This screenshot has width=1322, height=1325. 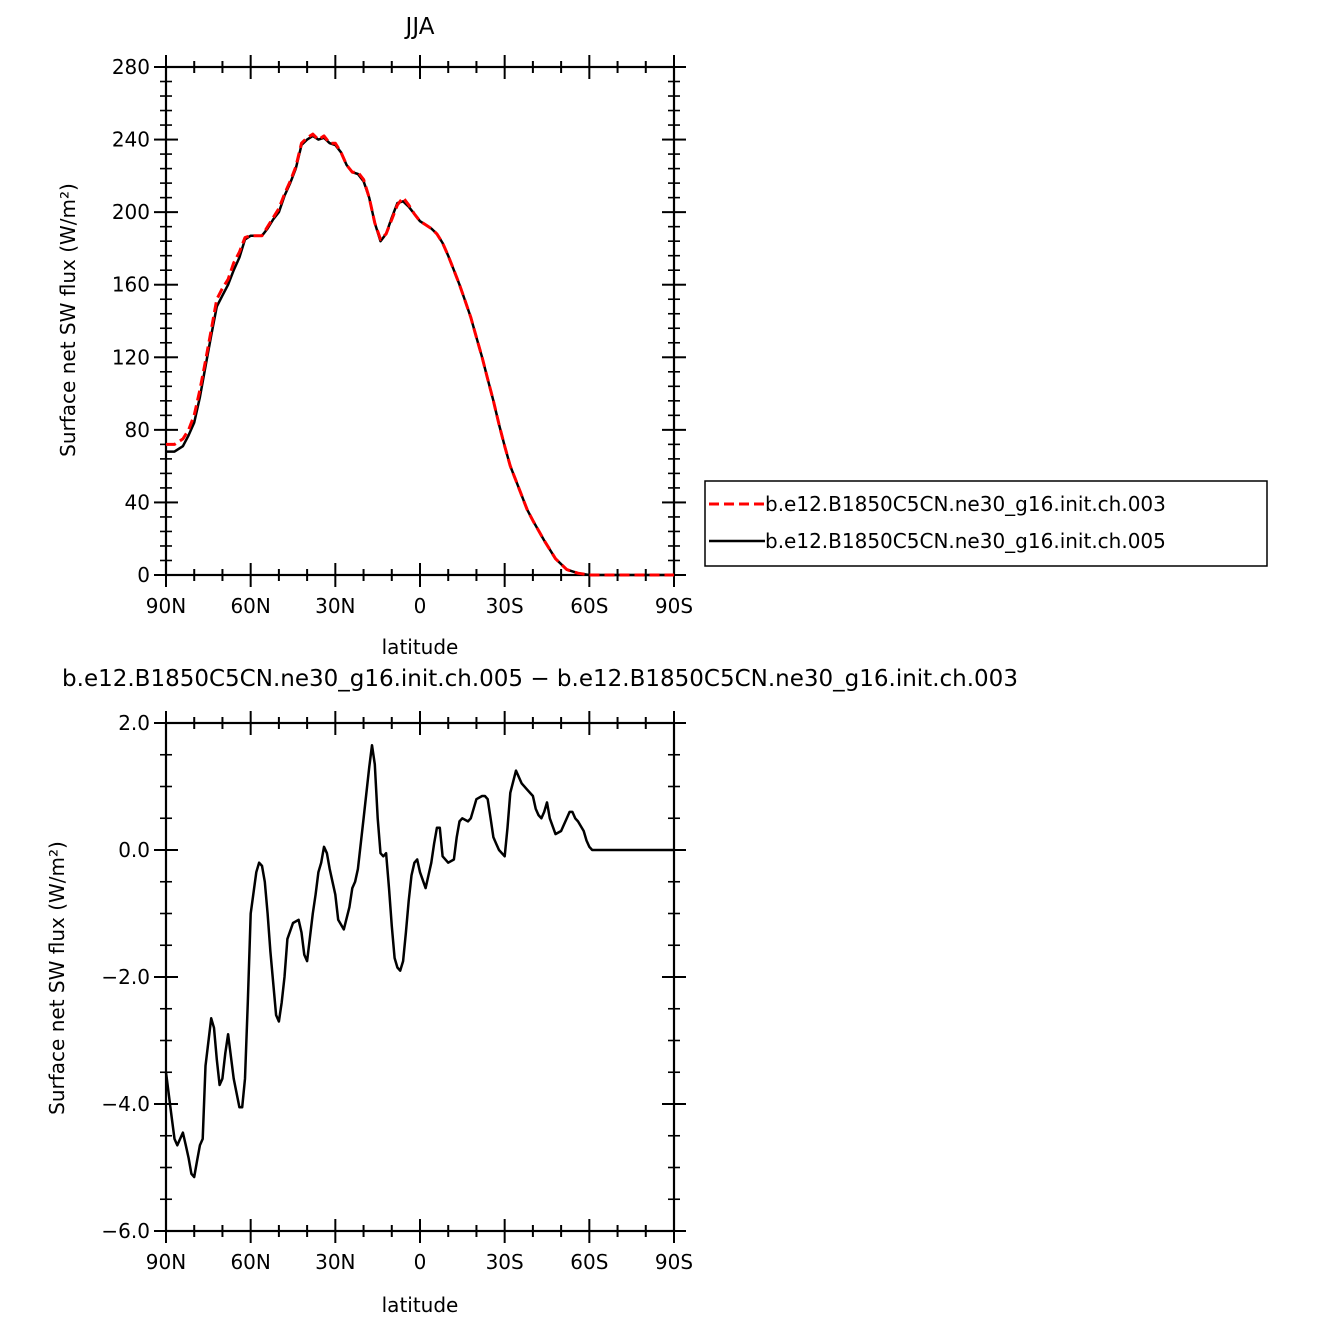 I want to click on bottom-x-tick-label: 30N, so click(x=335, y=1262).